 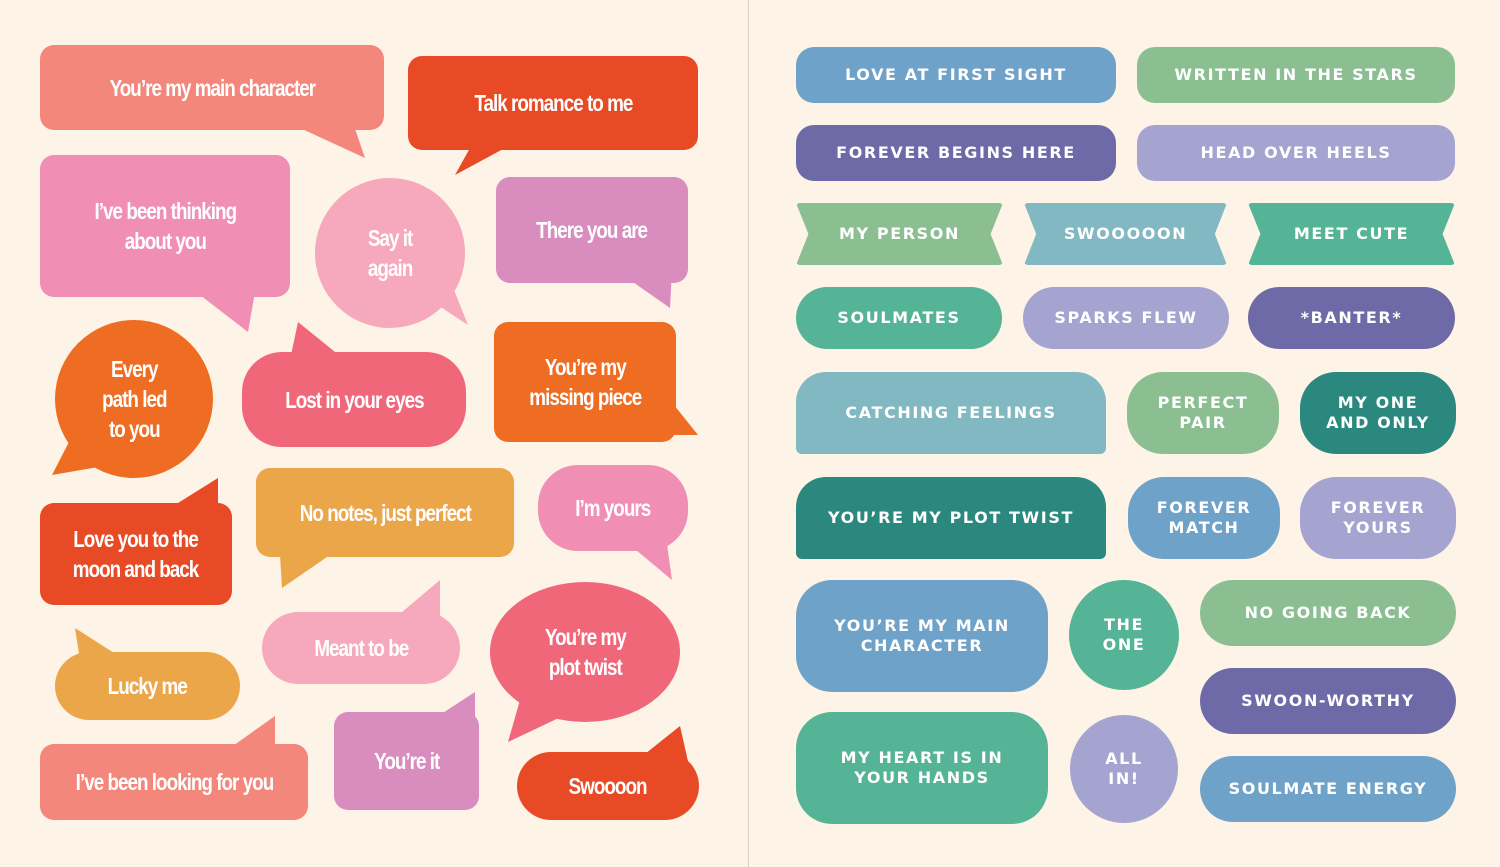 I want to click on label-sticker-swoon-worthy: SWOON-WORTHY, so click(x=1328, y=701).